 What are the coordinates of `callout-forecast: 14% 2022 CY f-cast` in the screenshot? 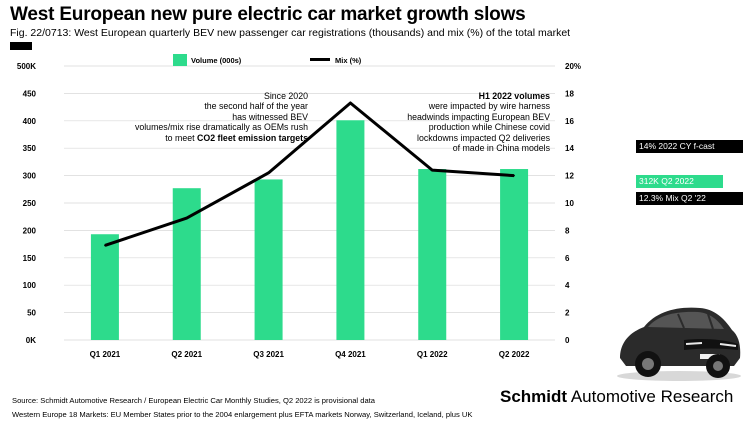 It's located at (689, 146).